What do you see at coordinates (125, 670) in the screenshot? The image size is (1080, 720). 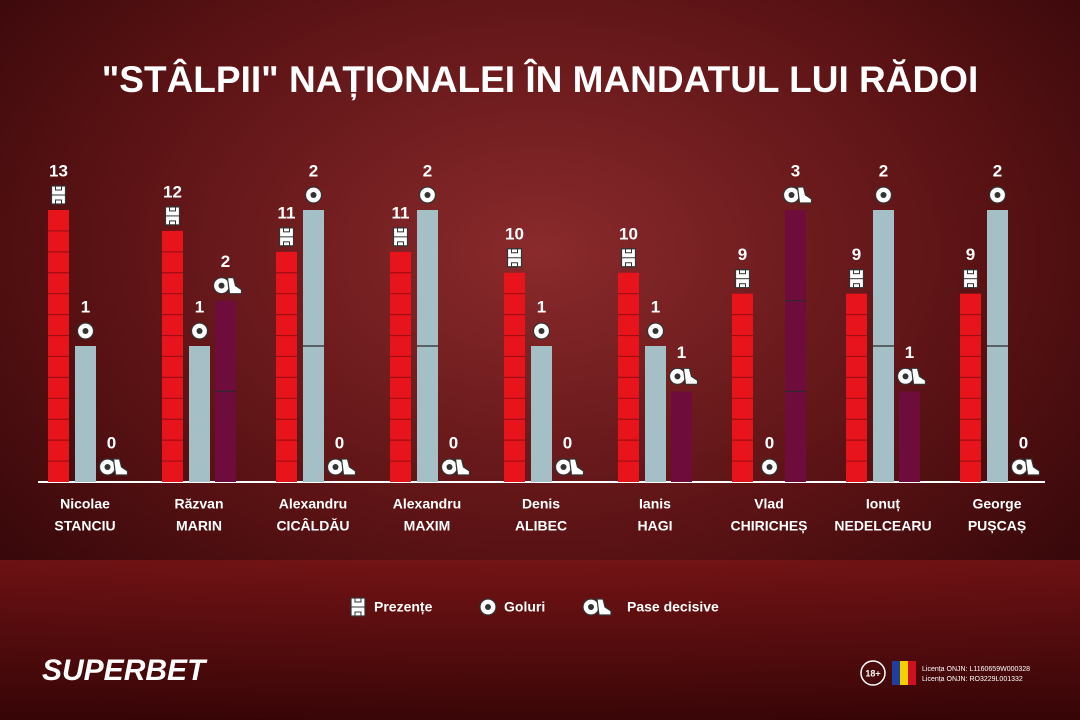 I see `logo: SUPERBET` at bounding box center [125, 670].